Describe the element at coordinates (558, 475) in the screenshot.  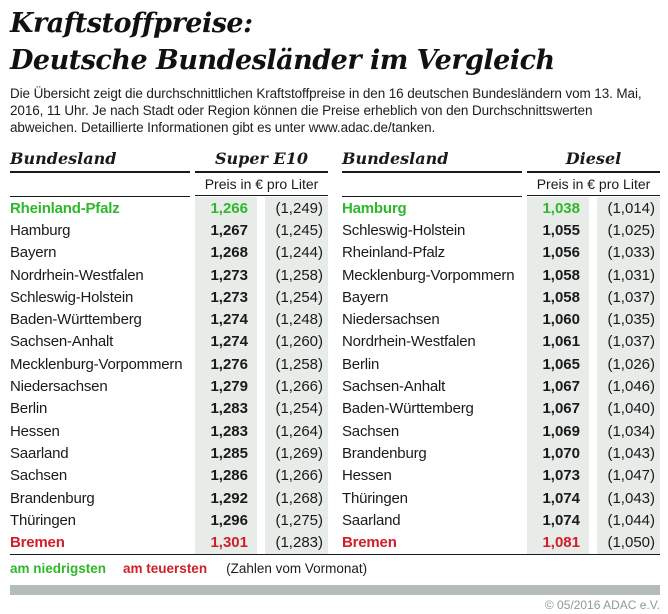
I see `current-price: 1,073` at that location.